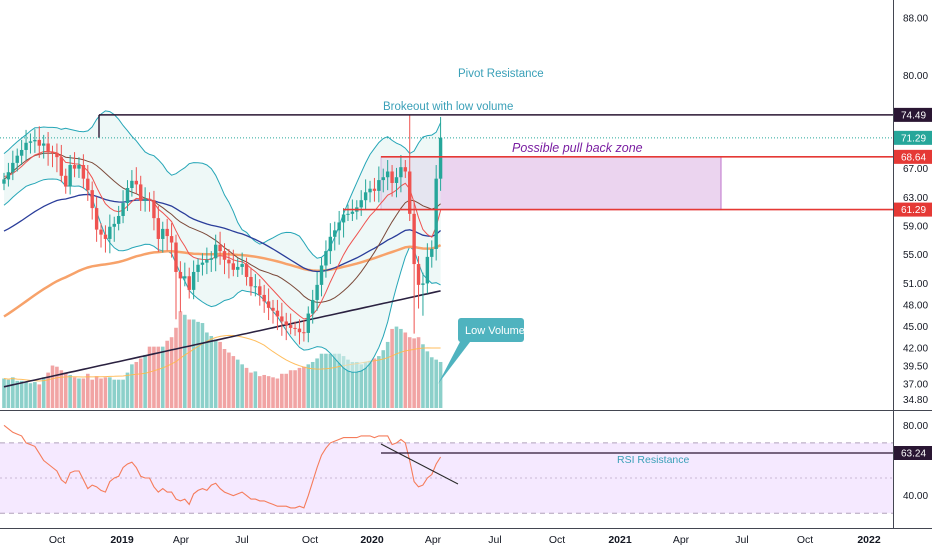 This screenshot has width=932, height=555. Describe the element at coordinates (620, 540) in the screenshot. I see `time-tick-label: 2021` at that location.